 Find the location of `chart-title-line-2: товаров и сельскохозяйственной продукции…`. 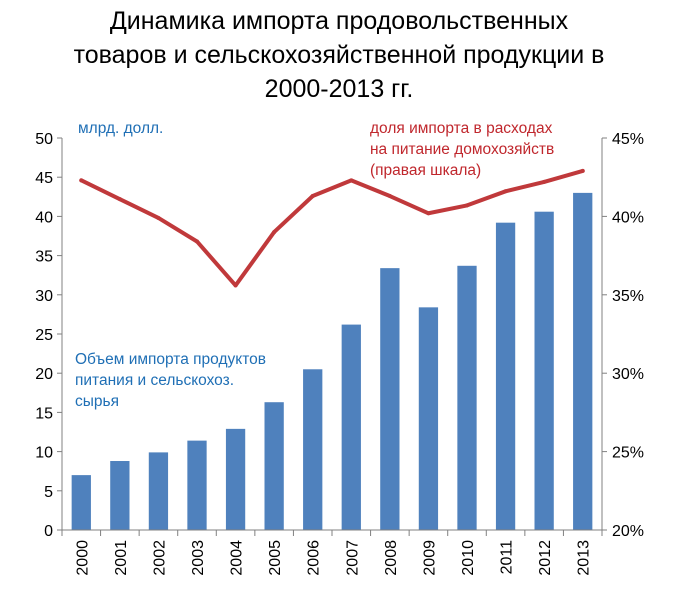

chart-title-line-2: товаров и сельскохозяйственной продукции… is located at coordinates (339, 55).